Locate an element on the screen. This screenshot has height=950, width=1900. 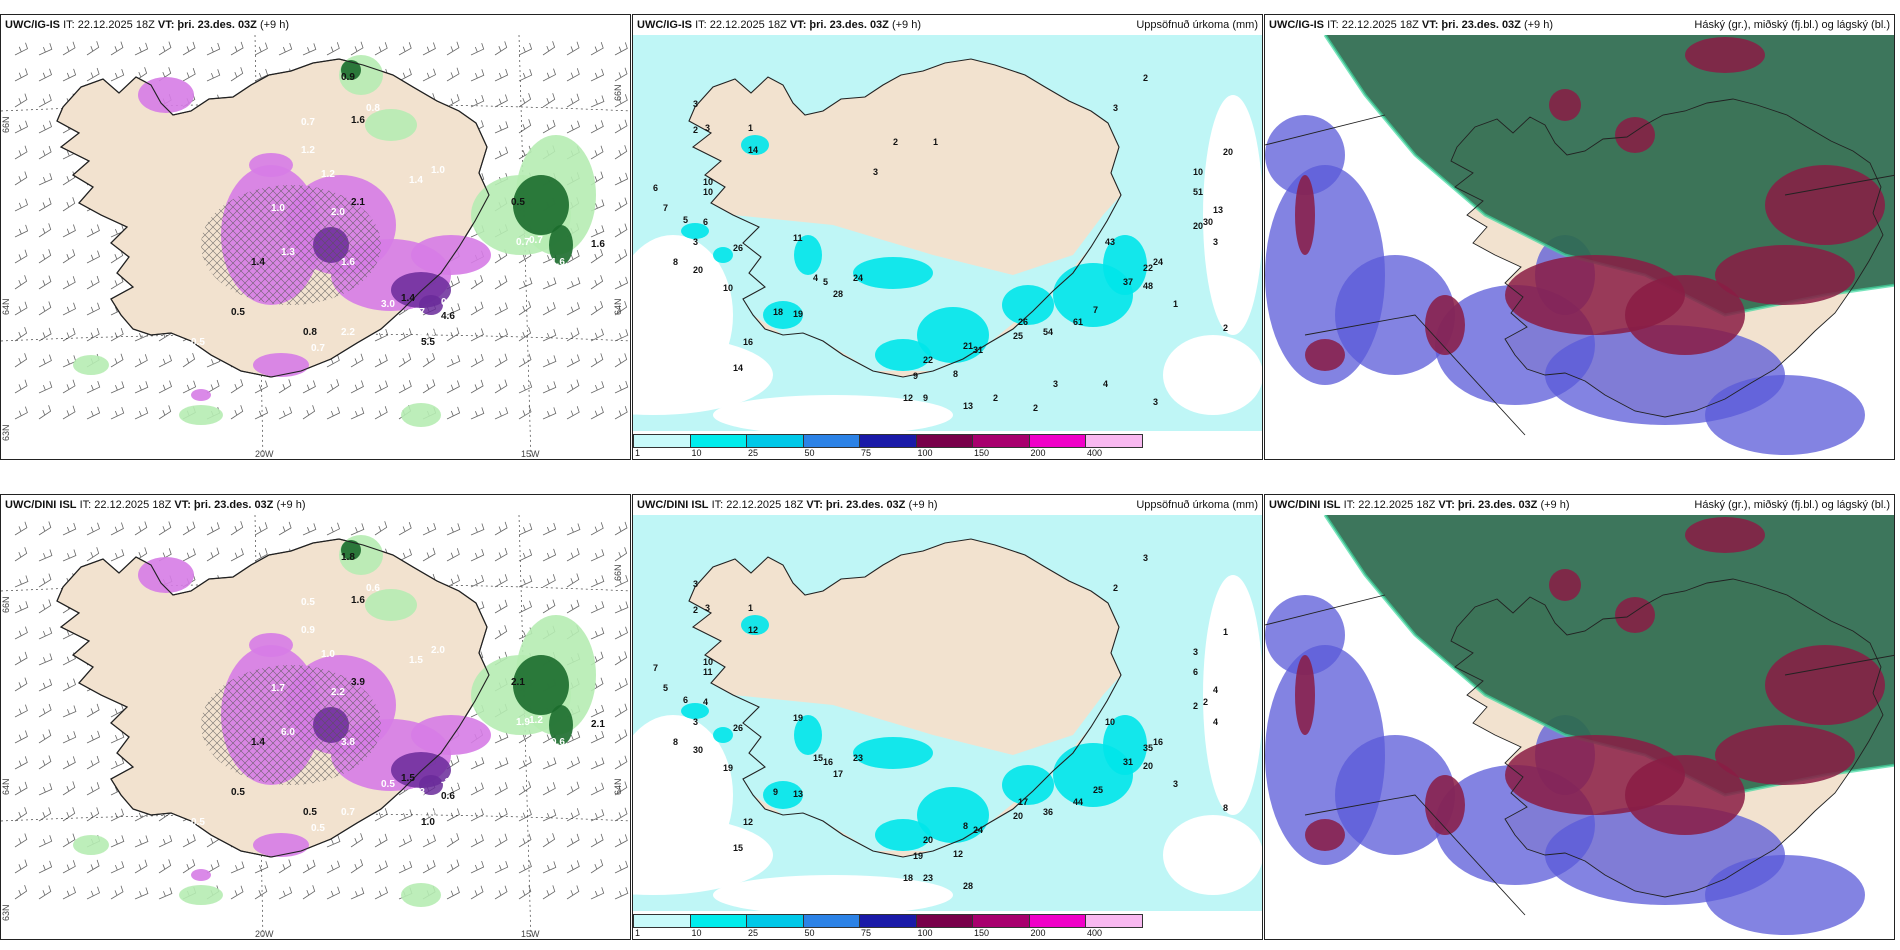
precip-value-label: 24 is located at coordinates (1158, 262).